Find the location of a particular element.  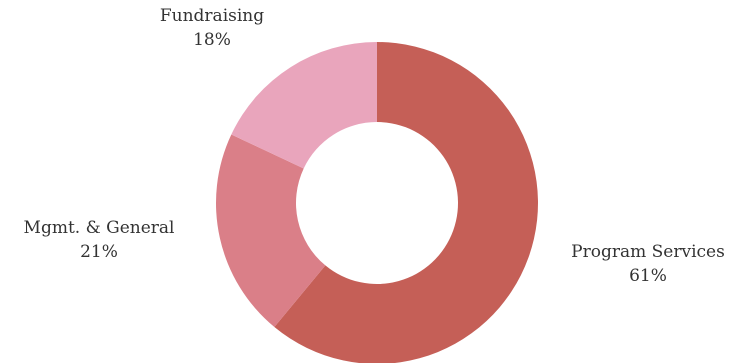

slice-label-name: Fundraising is located at coordinates (212, 16).